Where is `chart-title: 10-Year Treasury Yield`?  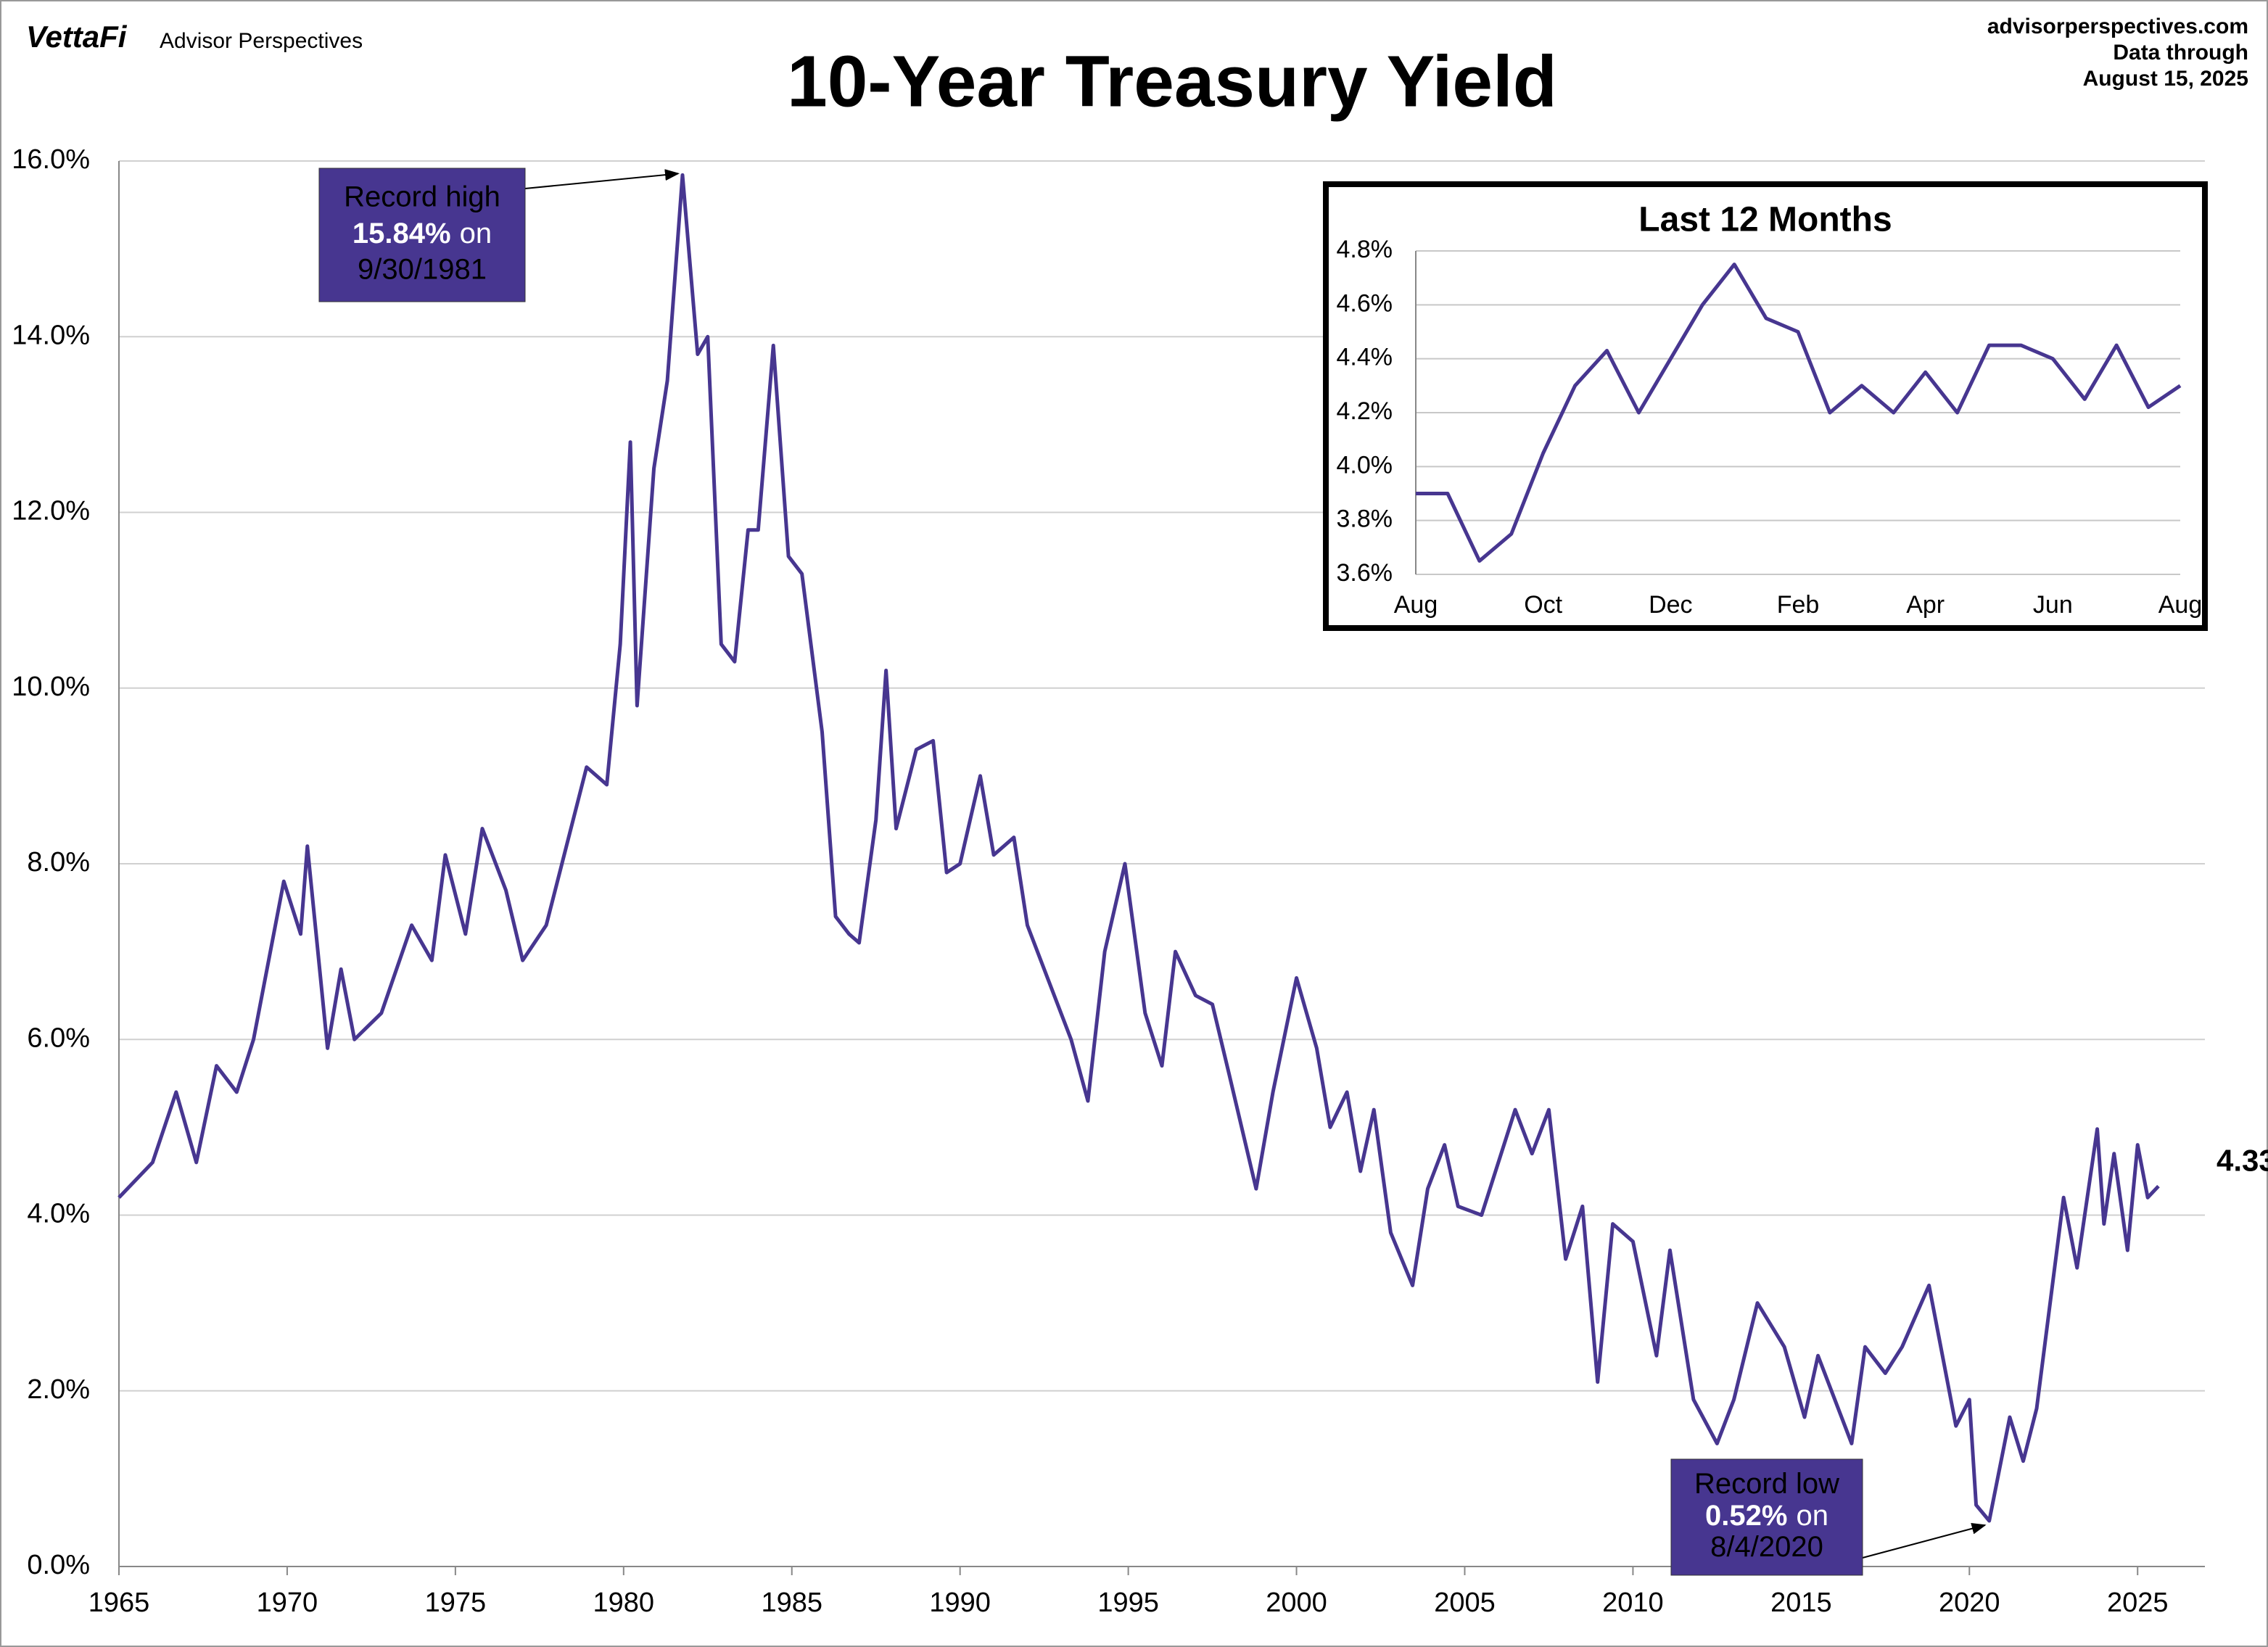 chart-title: 10-Year Treasury Yield is located at coordinates (1172, 81).